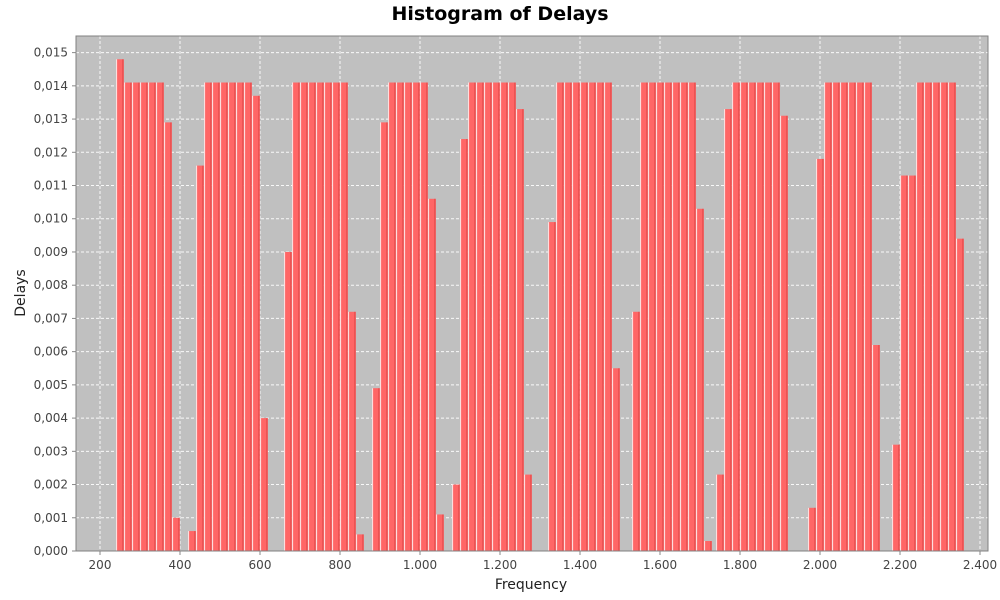 This screenshot has width=1000, height=600. I want to click on y-tick-label: 0,005, so click(51, 385).